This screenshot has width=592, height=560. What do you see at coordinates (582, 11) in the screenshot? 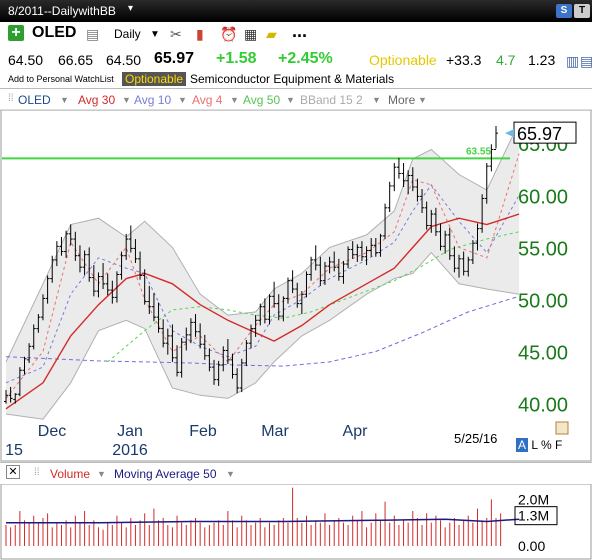
I see `t-button: T` at bounding box center [582, 11].